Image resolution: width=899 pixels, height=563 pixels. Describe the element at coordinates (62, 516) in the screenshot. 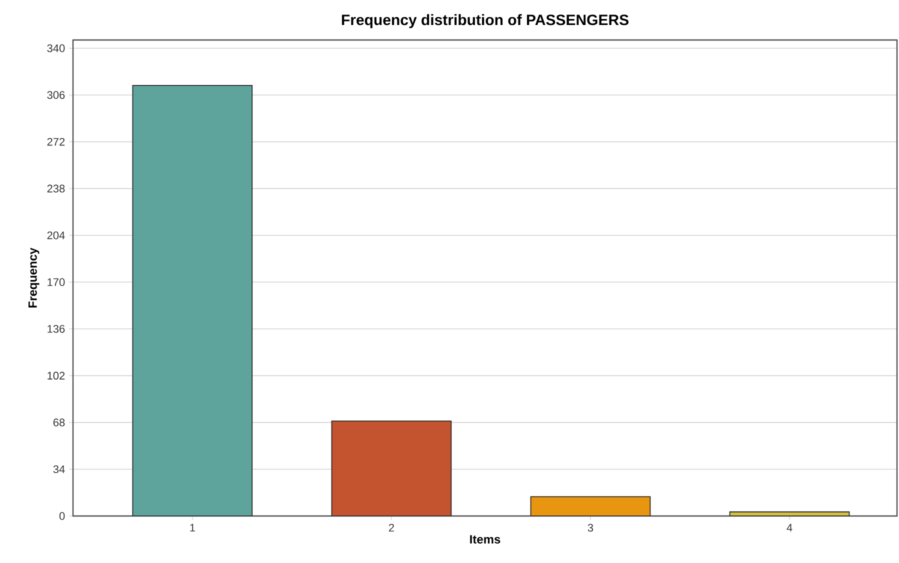

I see `y-tick-label: 0` at that location.